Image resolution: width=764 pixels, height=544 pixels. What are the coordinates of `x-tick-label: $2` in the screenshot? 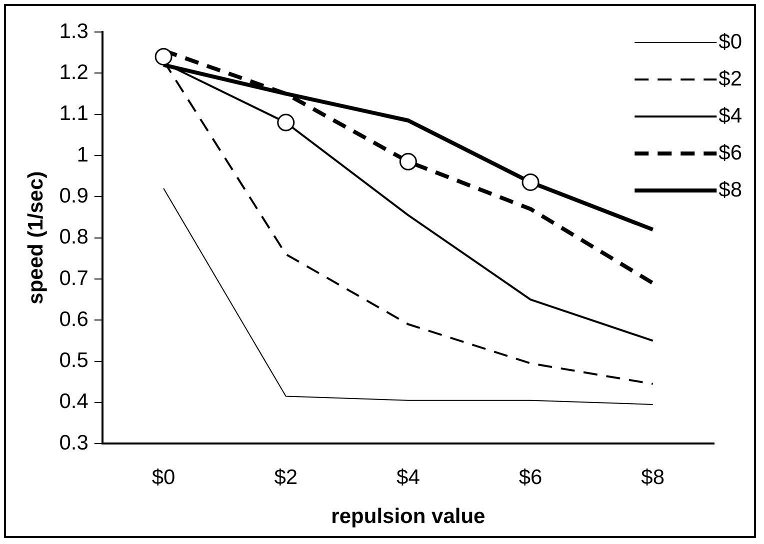 It's located at (286, 477).